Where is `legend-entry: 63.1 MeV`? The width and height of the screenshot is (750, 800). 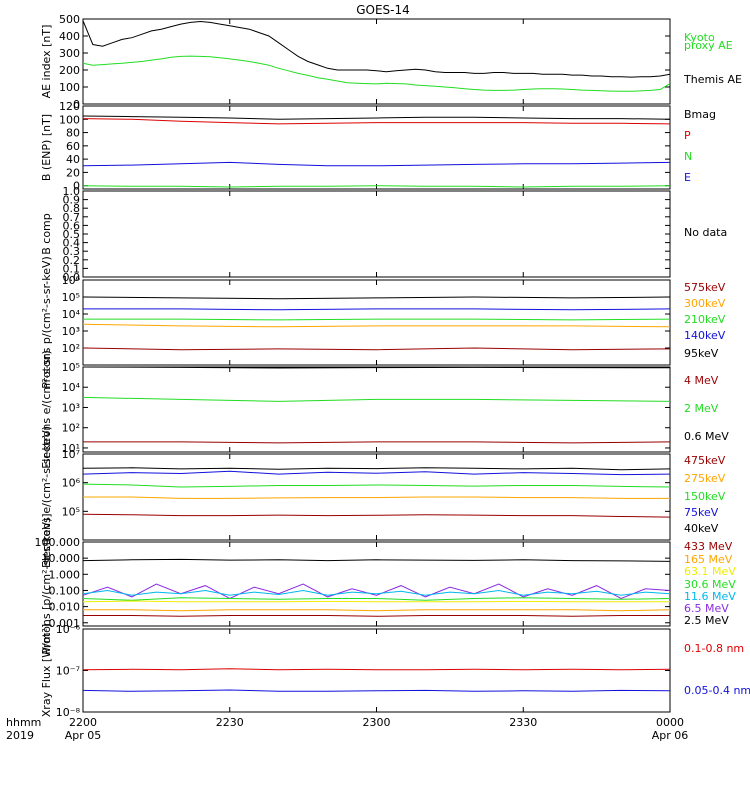 legend-entry: 63.1 MeV is located at coordinates (710, 571).